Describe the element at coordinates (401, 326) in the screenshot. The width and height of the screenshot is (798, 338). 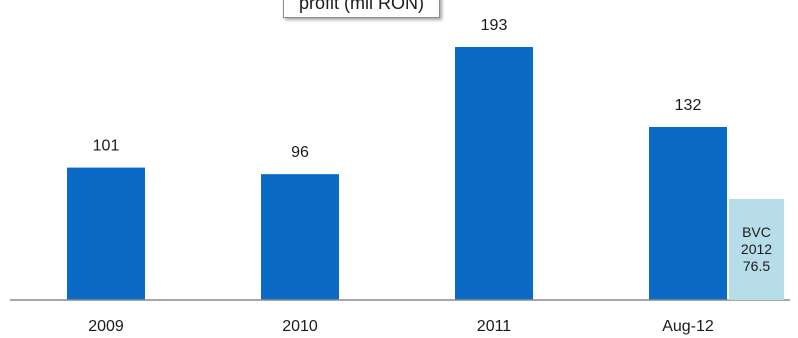
I see `category-labels-group: 2009 2010 2011 Aug-12` at that location.